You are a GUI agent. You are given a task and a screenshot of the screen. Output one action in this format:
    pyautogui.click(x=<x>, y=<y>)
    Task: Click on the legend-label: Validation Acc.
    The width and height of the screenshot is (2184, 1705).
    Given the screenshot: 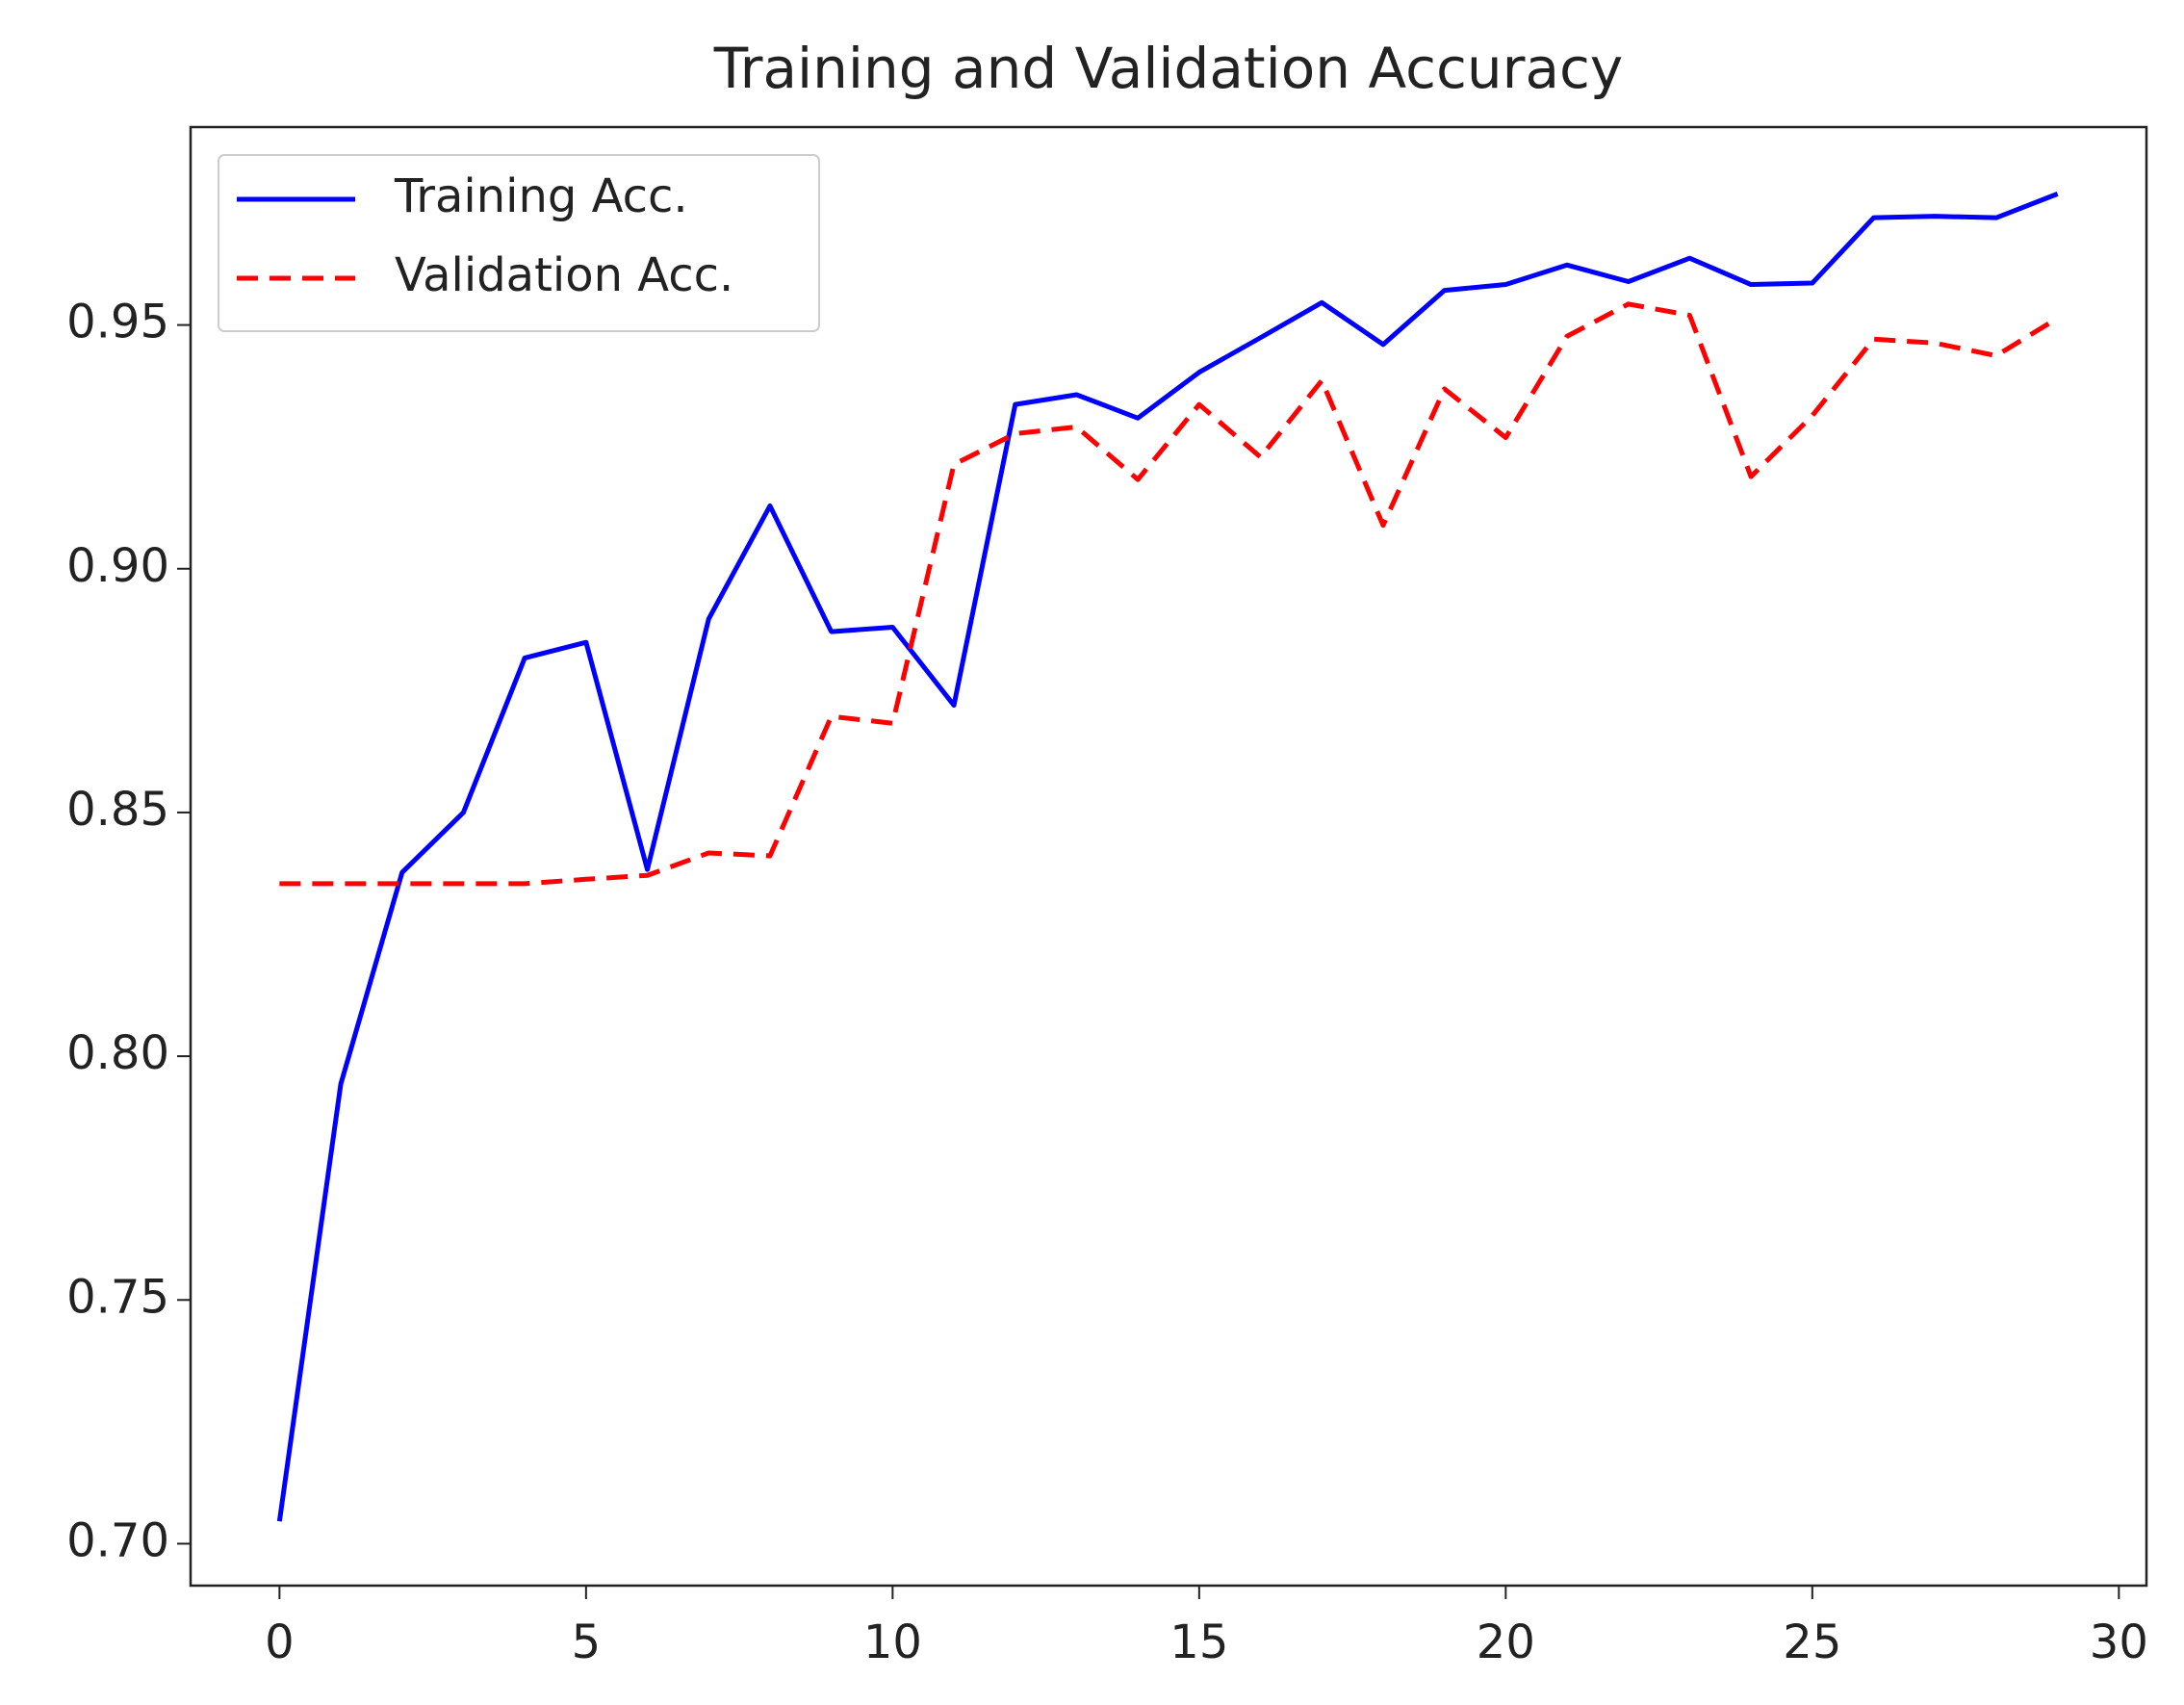 What is the action you would take?
    pyautogui.click(x=564, y=275)
    